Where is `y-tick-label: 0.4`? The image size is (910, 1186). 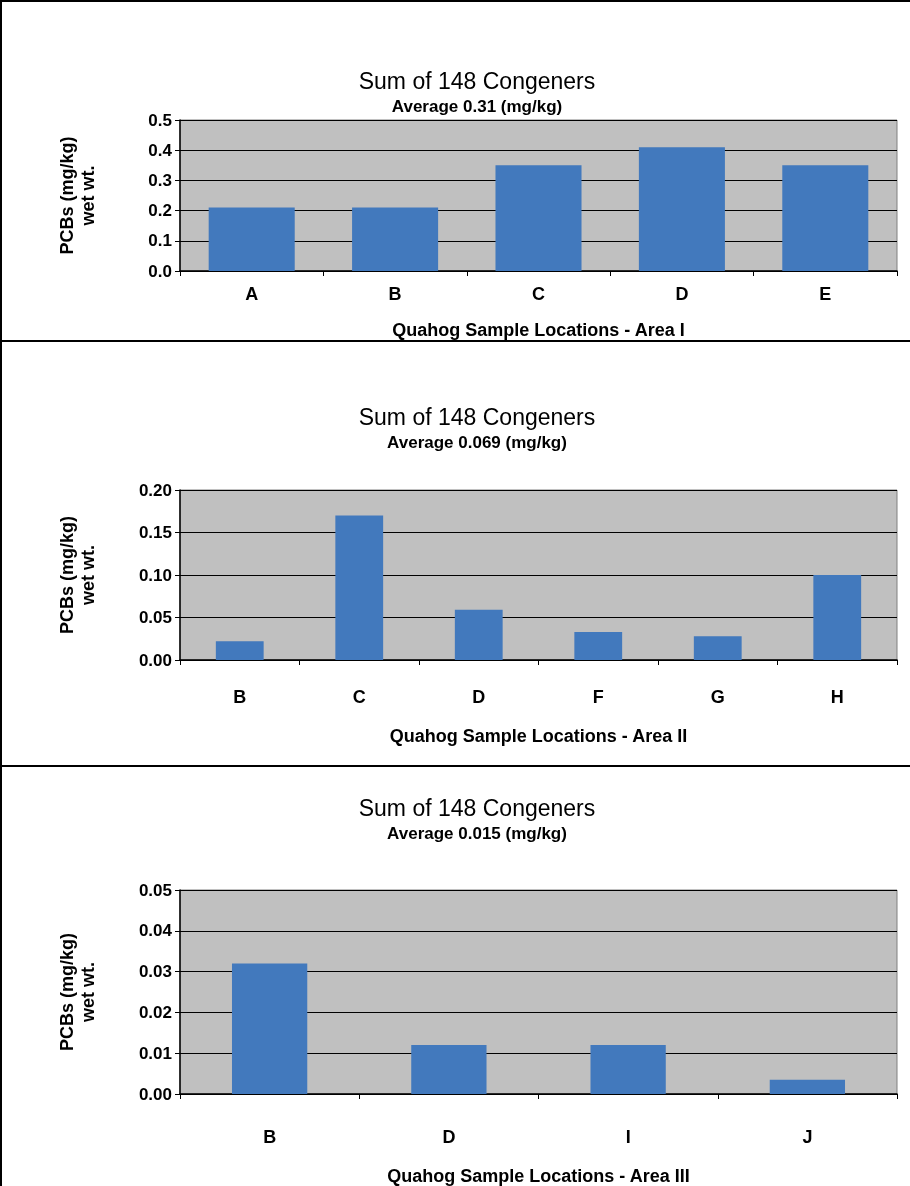
y-tick-label: 0.4 is located at coordinates (160, 150).